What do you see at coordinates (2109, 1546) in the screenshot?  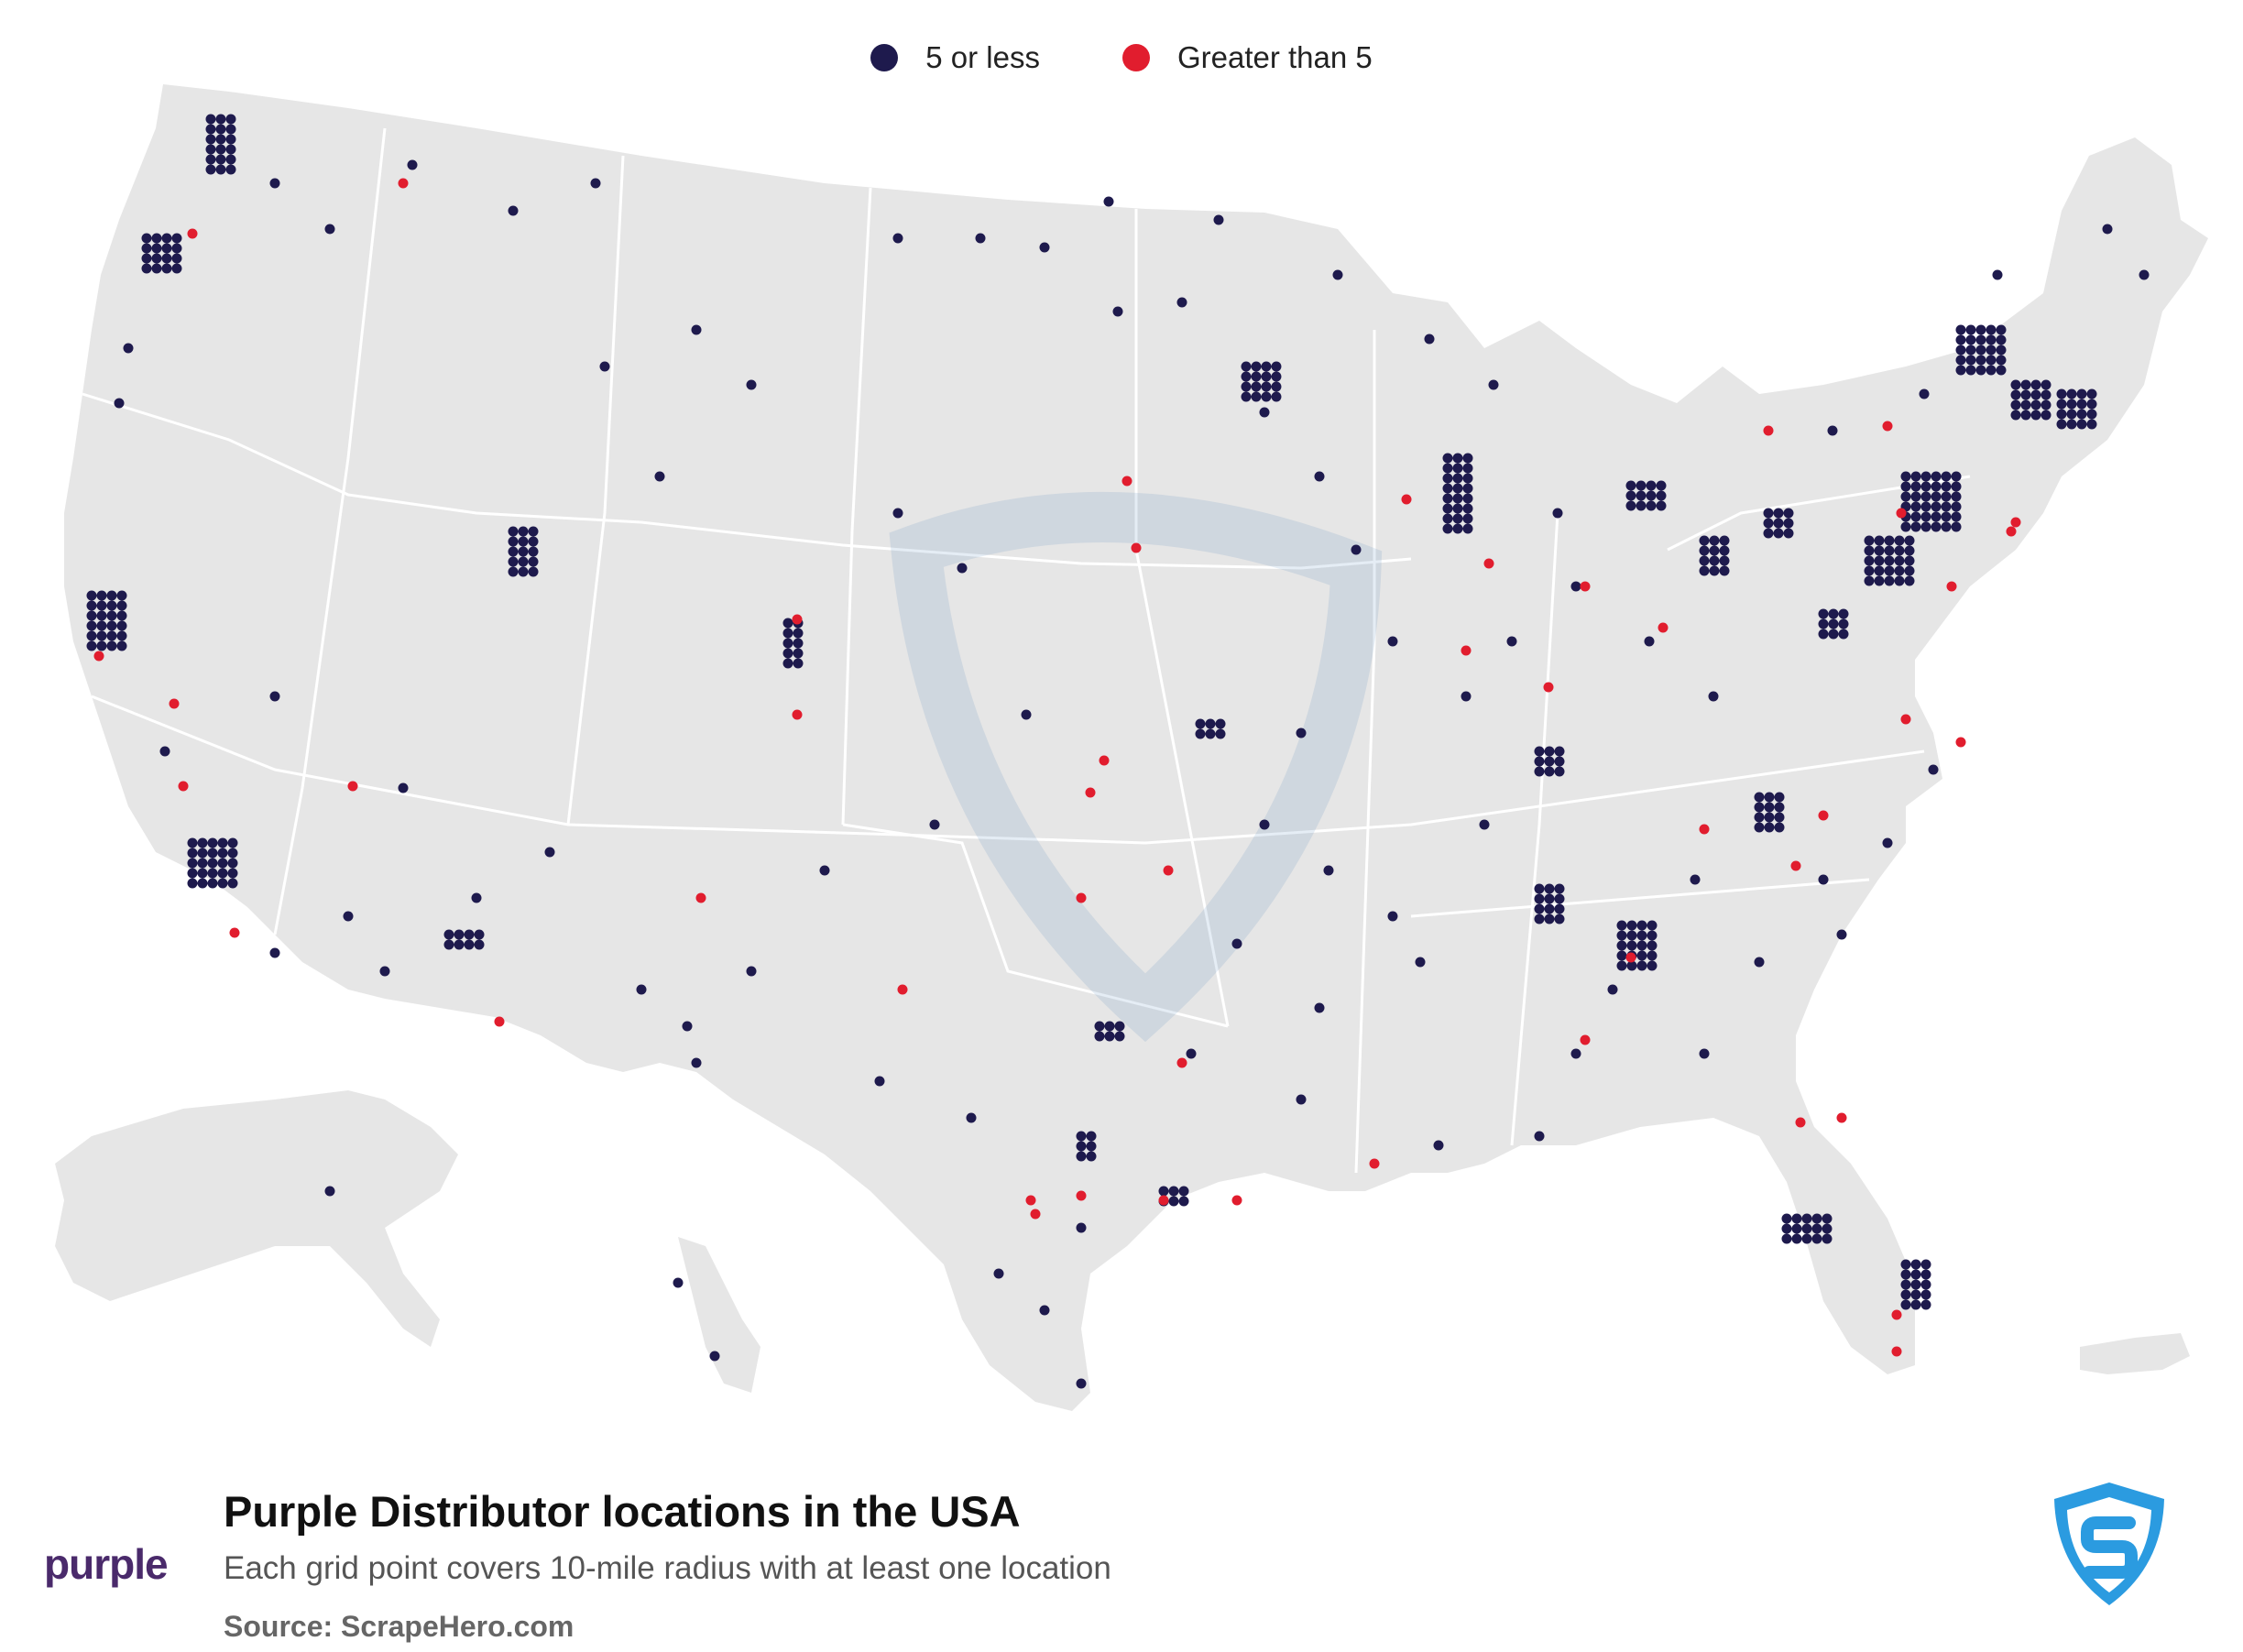 I see `scrapehero-shield-icon` at bounding box center [2109, 1546].